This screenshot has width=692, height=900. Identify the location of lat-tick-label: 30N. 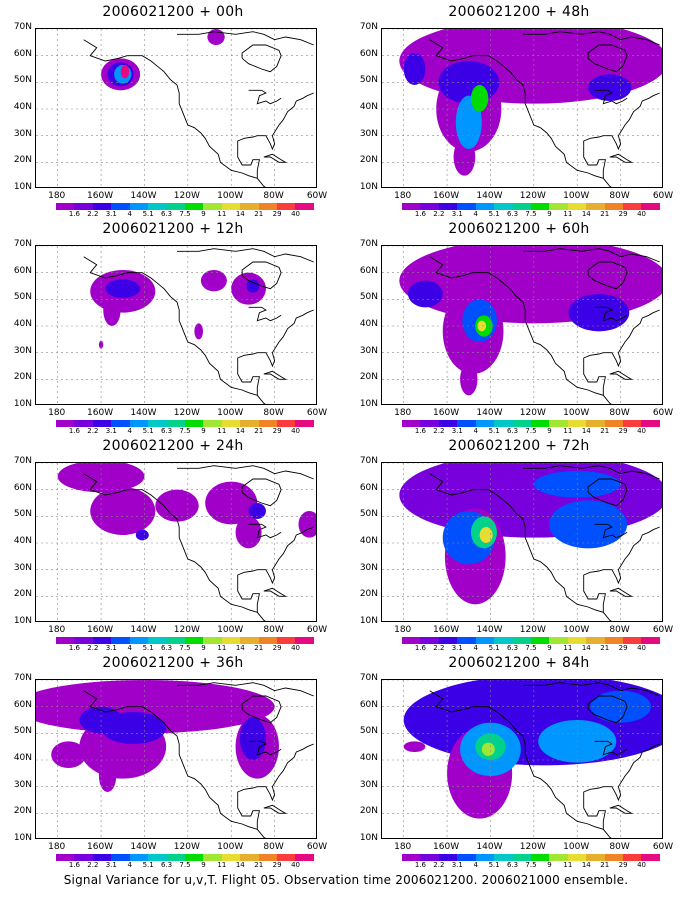
(368, 350).